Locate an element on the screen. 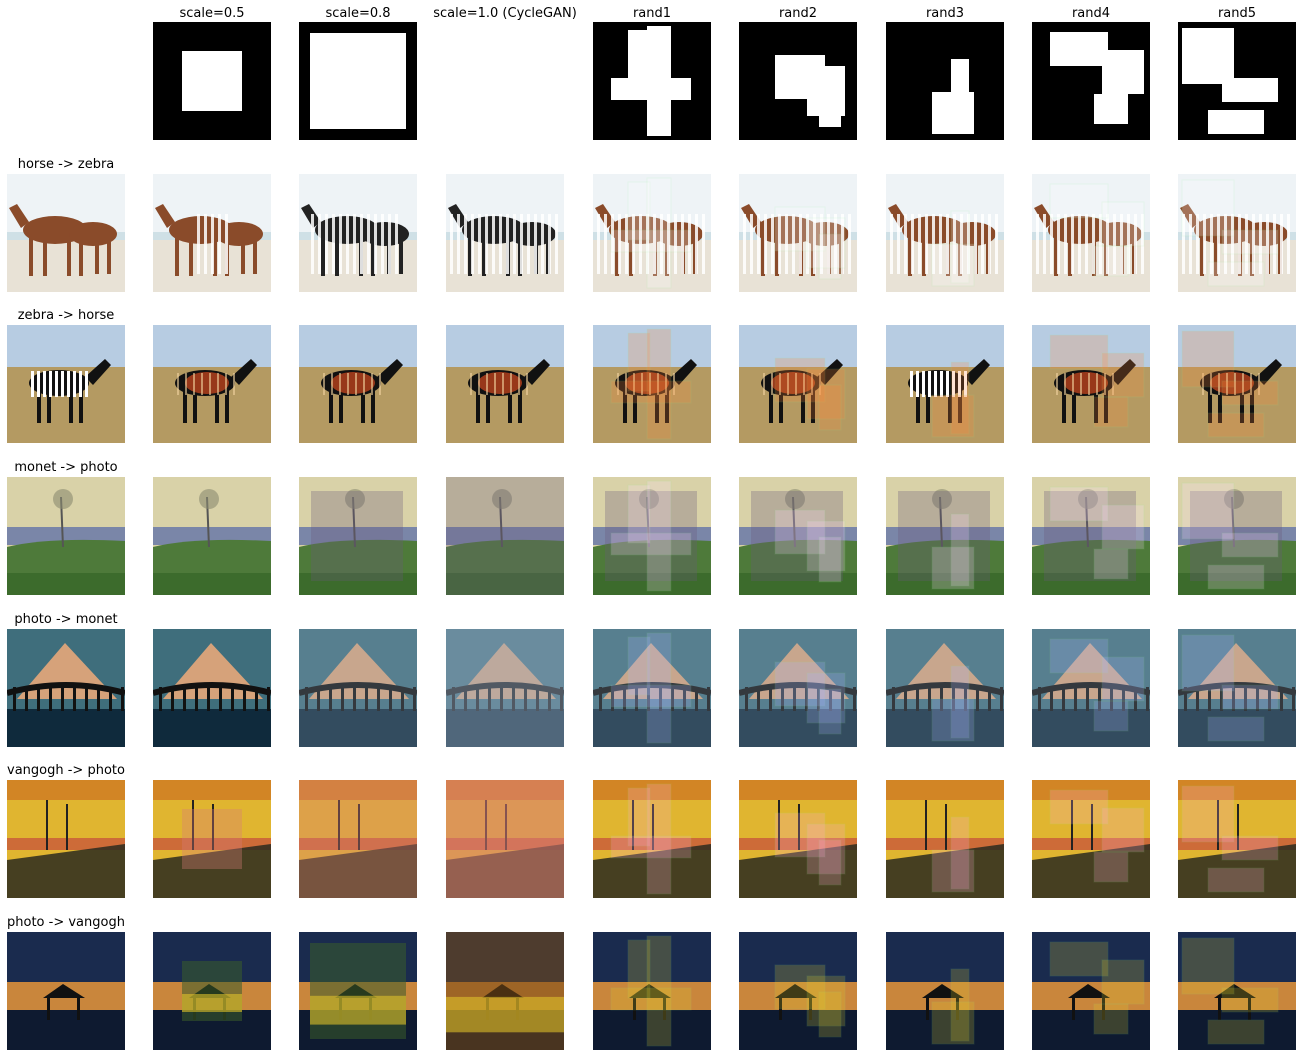 This screenshot has width=1303, height=1057. image-vangogh-to-photo-rand5 is located at coordinates (1237, 839).